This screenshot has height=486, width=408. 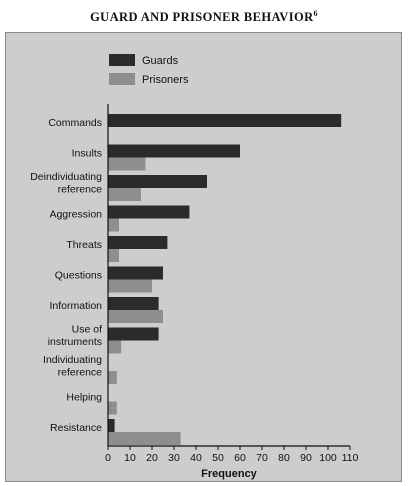 What do you see at coordinates (87, 154) in the screenshot?
I see `category-label: Insults` at bounding box center [87, 154].